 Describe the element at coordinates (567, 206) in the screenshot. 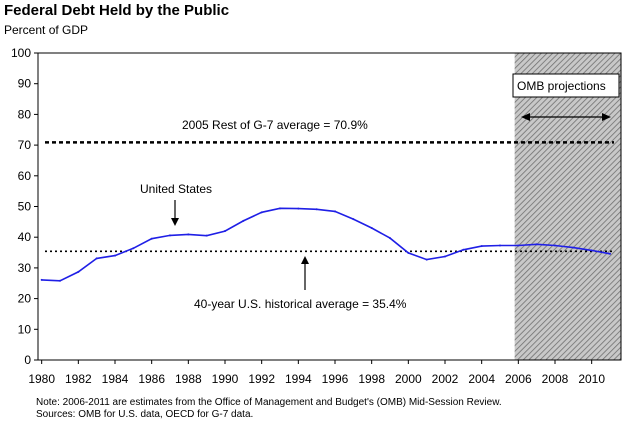

I see `projection-shading` at that location.